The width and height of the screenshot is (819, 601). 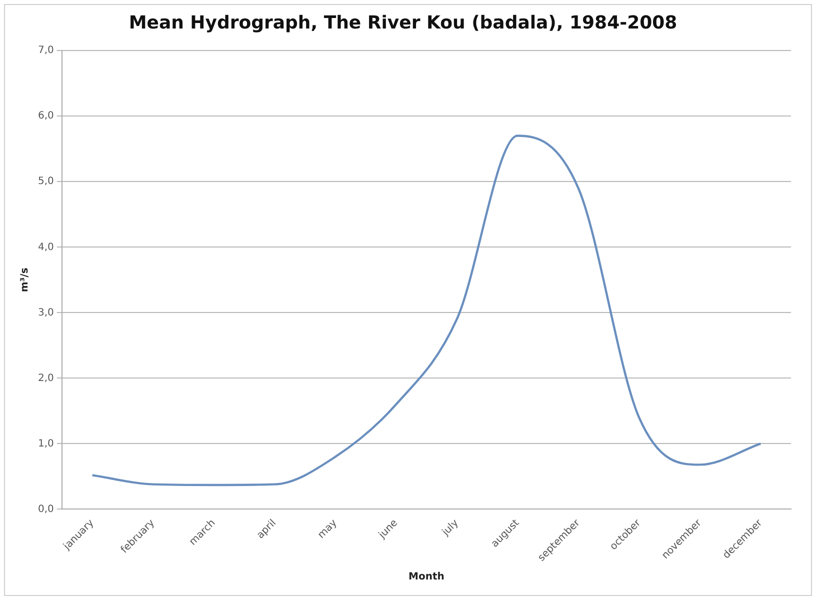 I want to click on y-tick-label: 0,0, so click(x=46, y=509).